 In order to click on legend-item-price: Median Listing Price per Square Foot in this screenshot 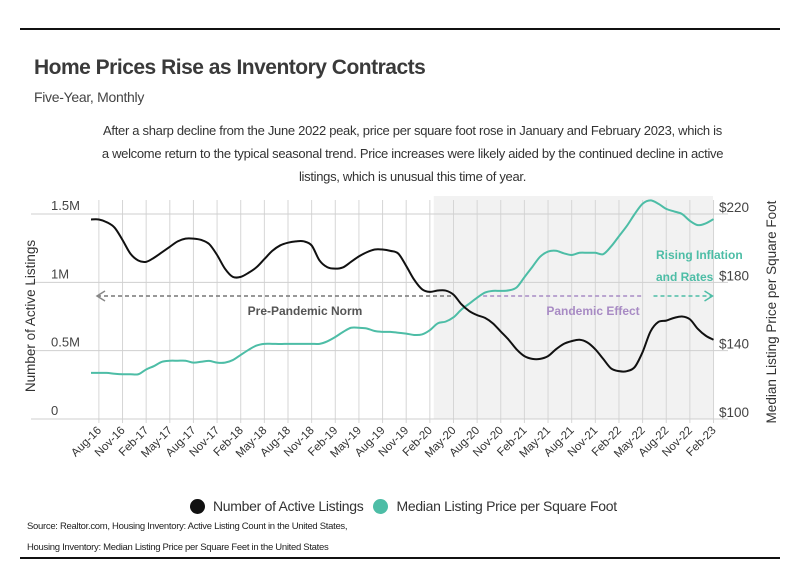, I will do `click(495, 506)`.